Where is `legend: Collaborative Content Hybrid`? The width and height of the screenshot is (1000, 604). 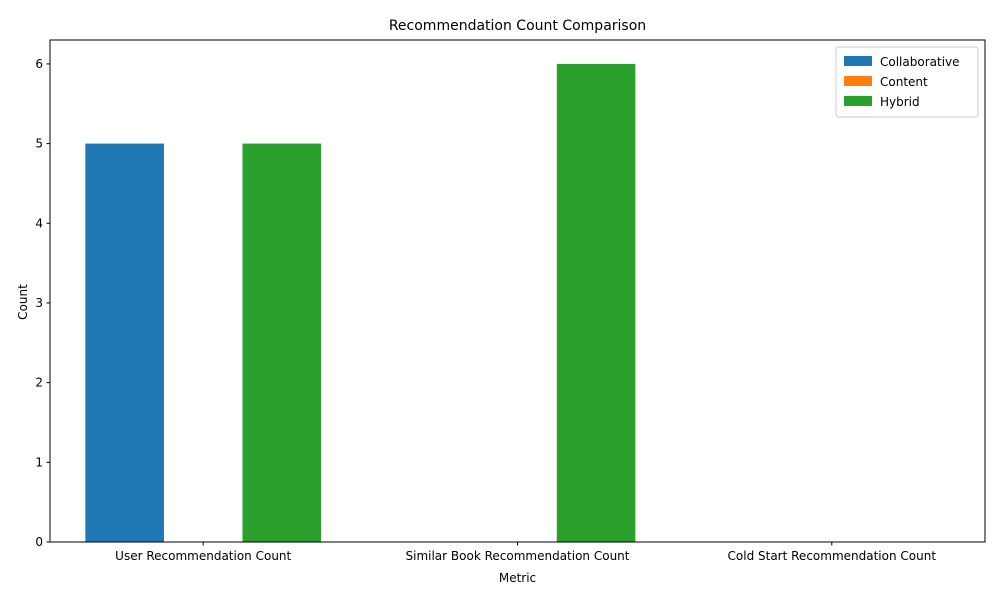 legend: Collaborative Content Hybrid is located at coordinates (907, 82).